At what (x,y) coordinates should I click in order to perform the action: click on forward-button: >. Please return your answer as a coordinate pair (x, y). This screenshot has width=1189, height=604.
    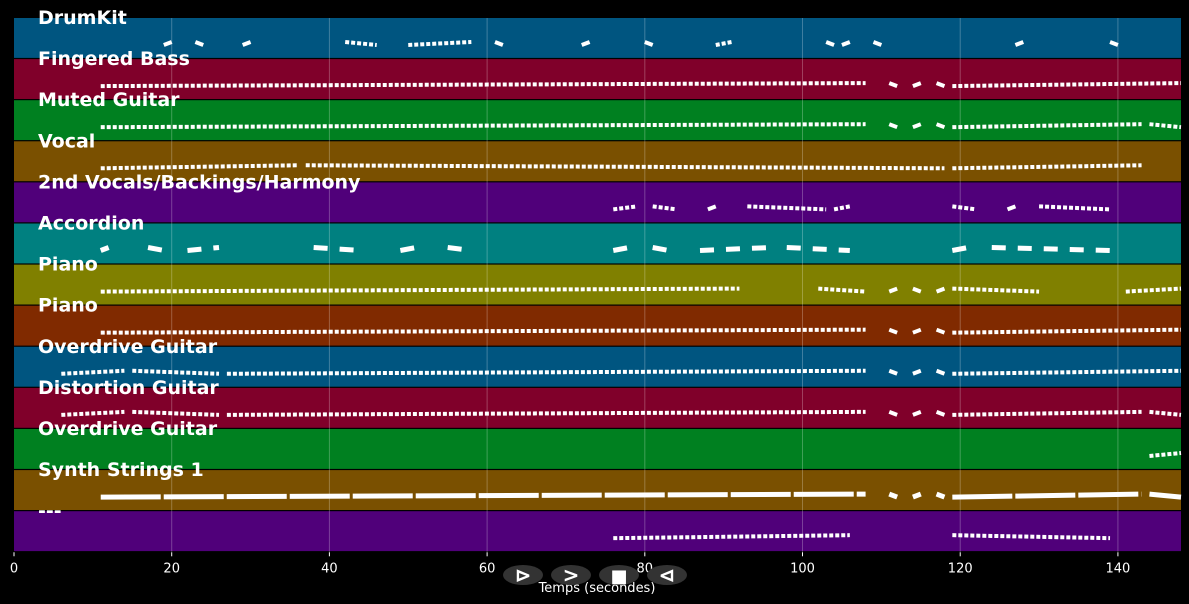
    Looking at the image, I should click on (571, 575).